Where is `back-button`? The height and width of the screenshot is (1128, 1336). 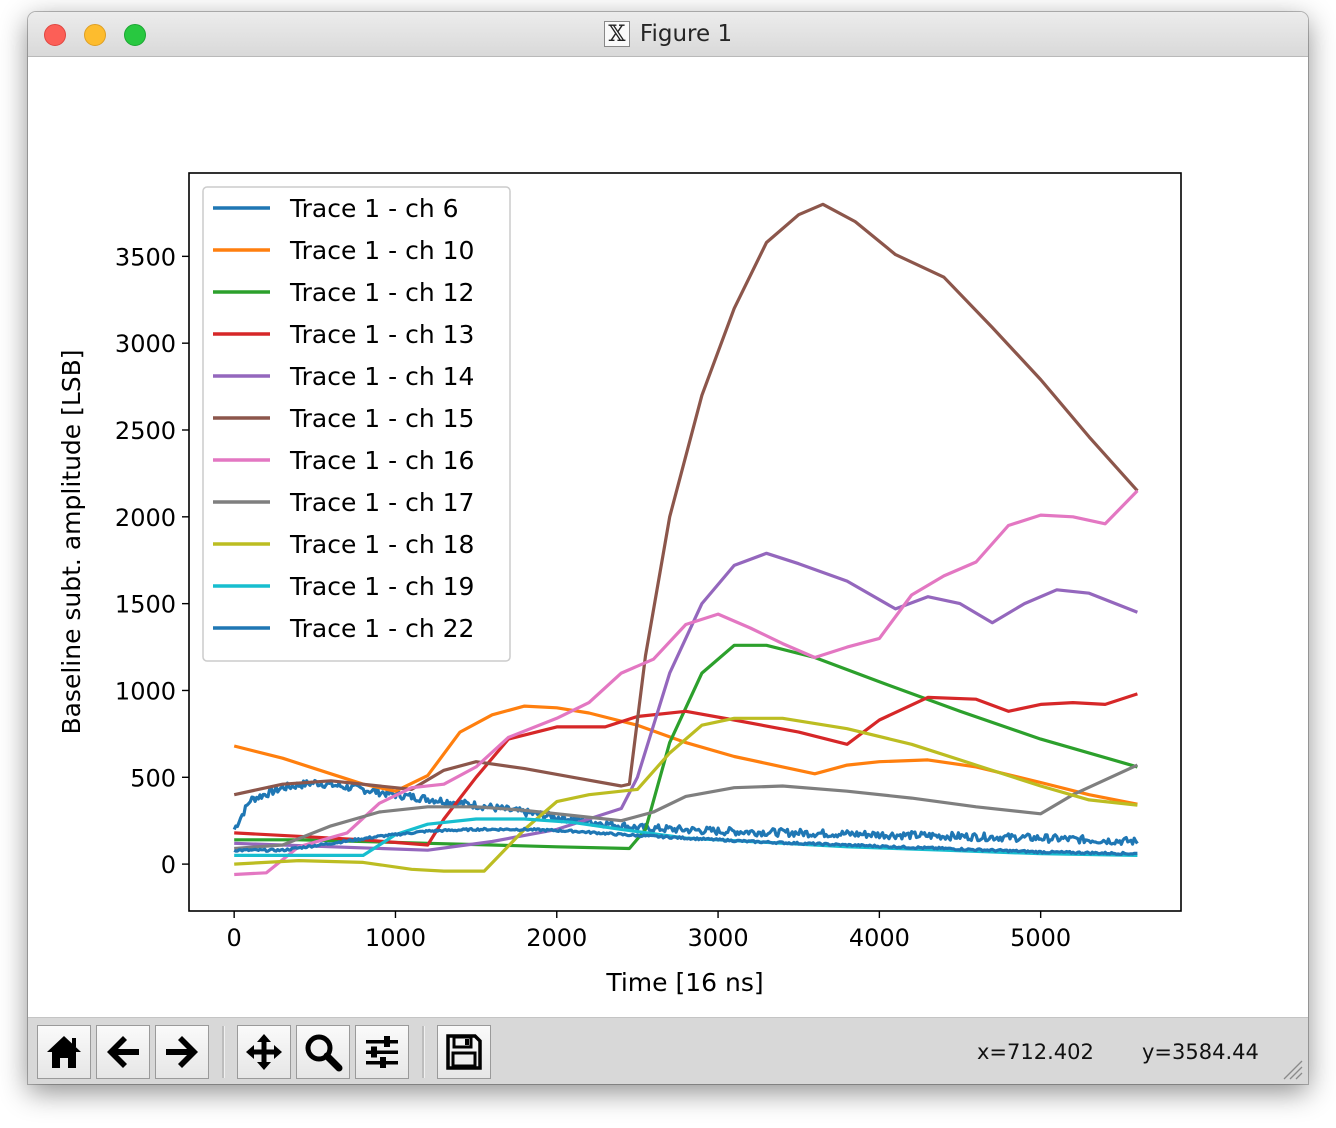
back-button is located at coordinates (123, 1052).